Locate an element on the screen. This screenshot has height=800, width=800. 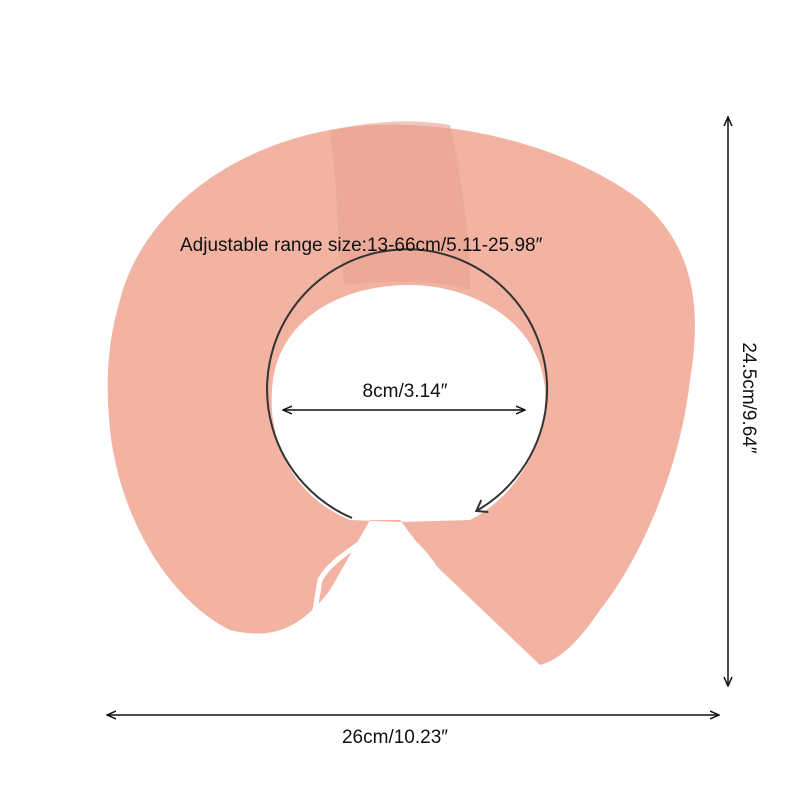
width-label: 26cm/10.23″ is located at coordinates (395, 737).